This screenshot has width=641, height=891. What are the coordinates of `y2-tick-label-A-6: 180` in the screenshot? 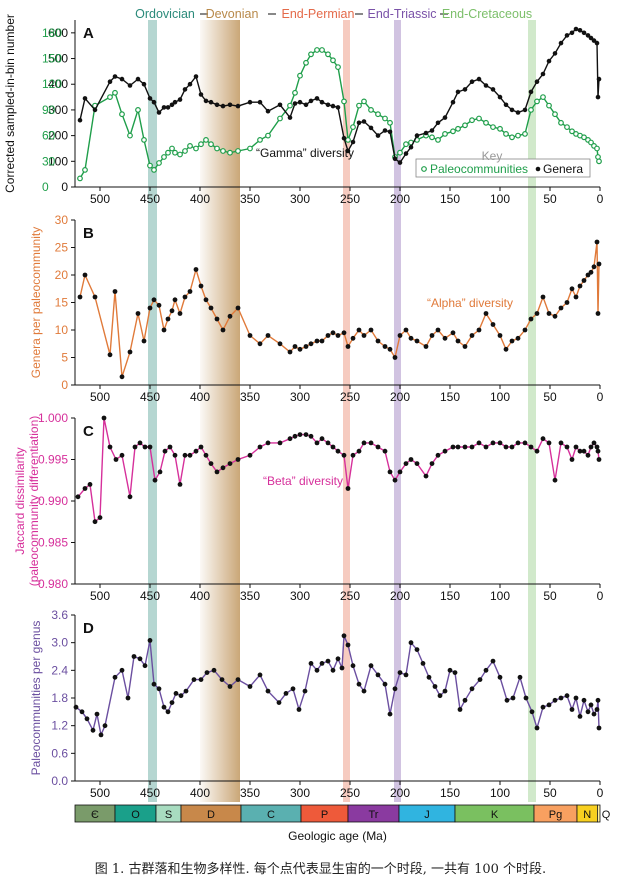 It's located at (52, 33).